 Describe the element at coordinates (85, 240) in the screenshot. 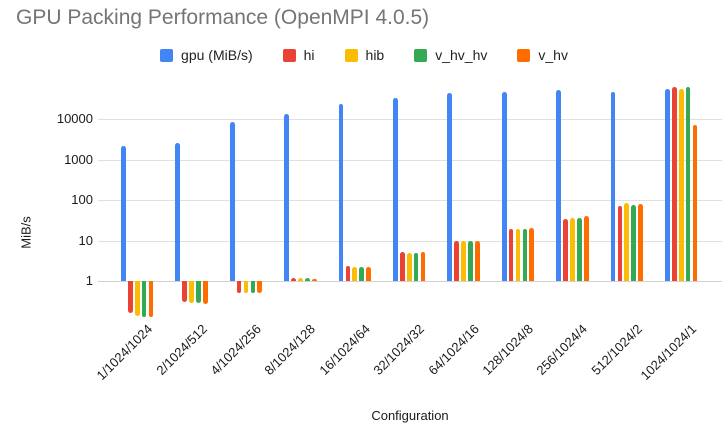

I see `y-tick-label: 10` at that location.